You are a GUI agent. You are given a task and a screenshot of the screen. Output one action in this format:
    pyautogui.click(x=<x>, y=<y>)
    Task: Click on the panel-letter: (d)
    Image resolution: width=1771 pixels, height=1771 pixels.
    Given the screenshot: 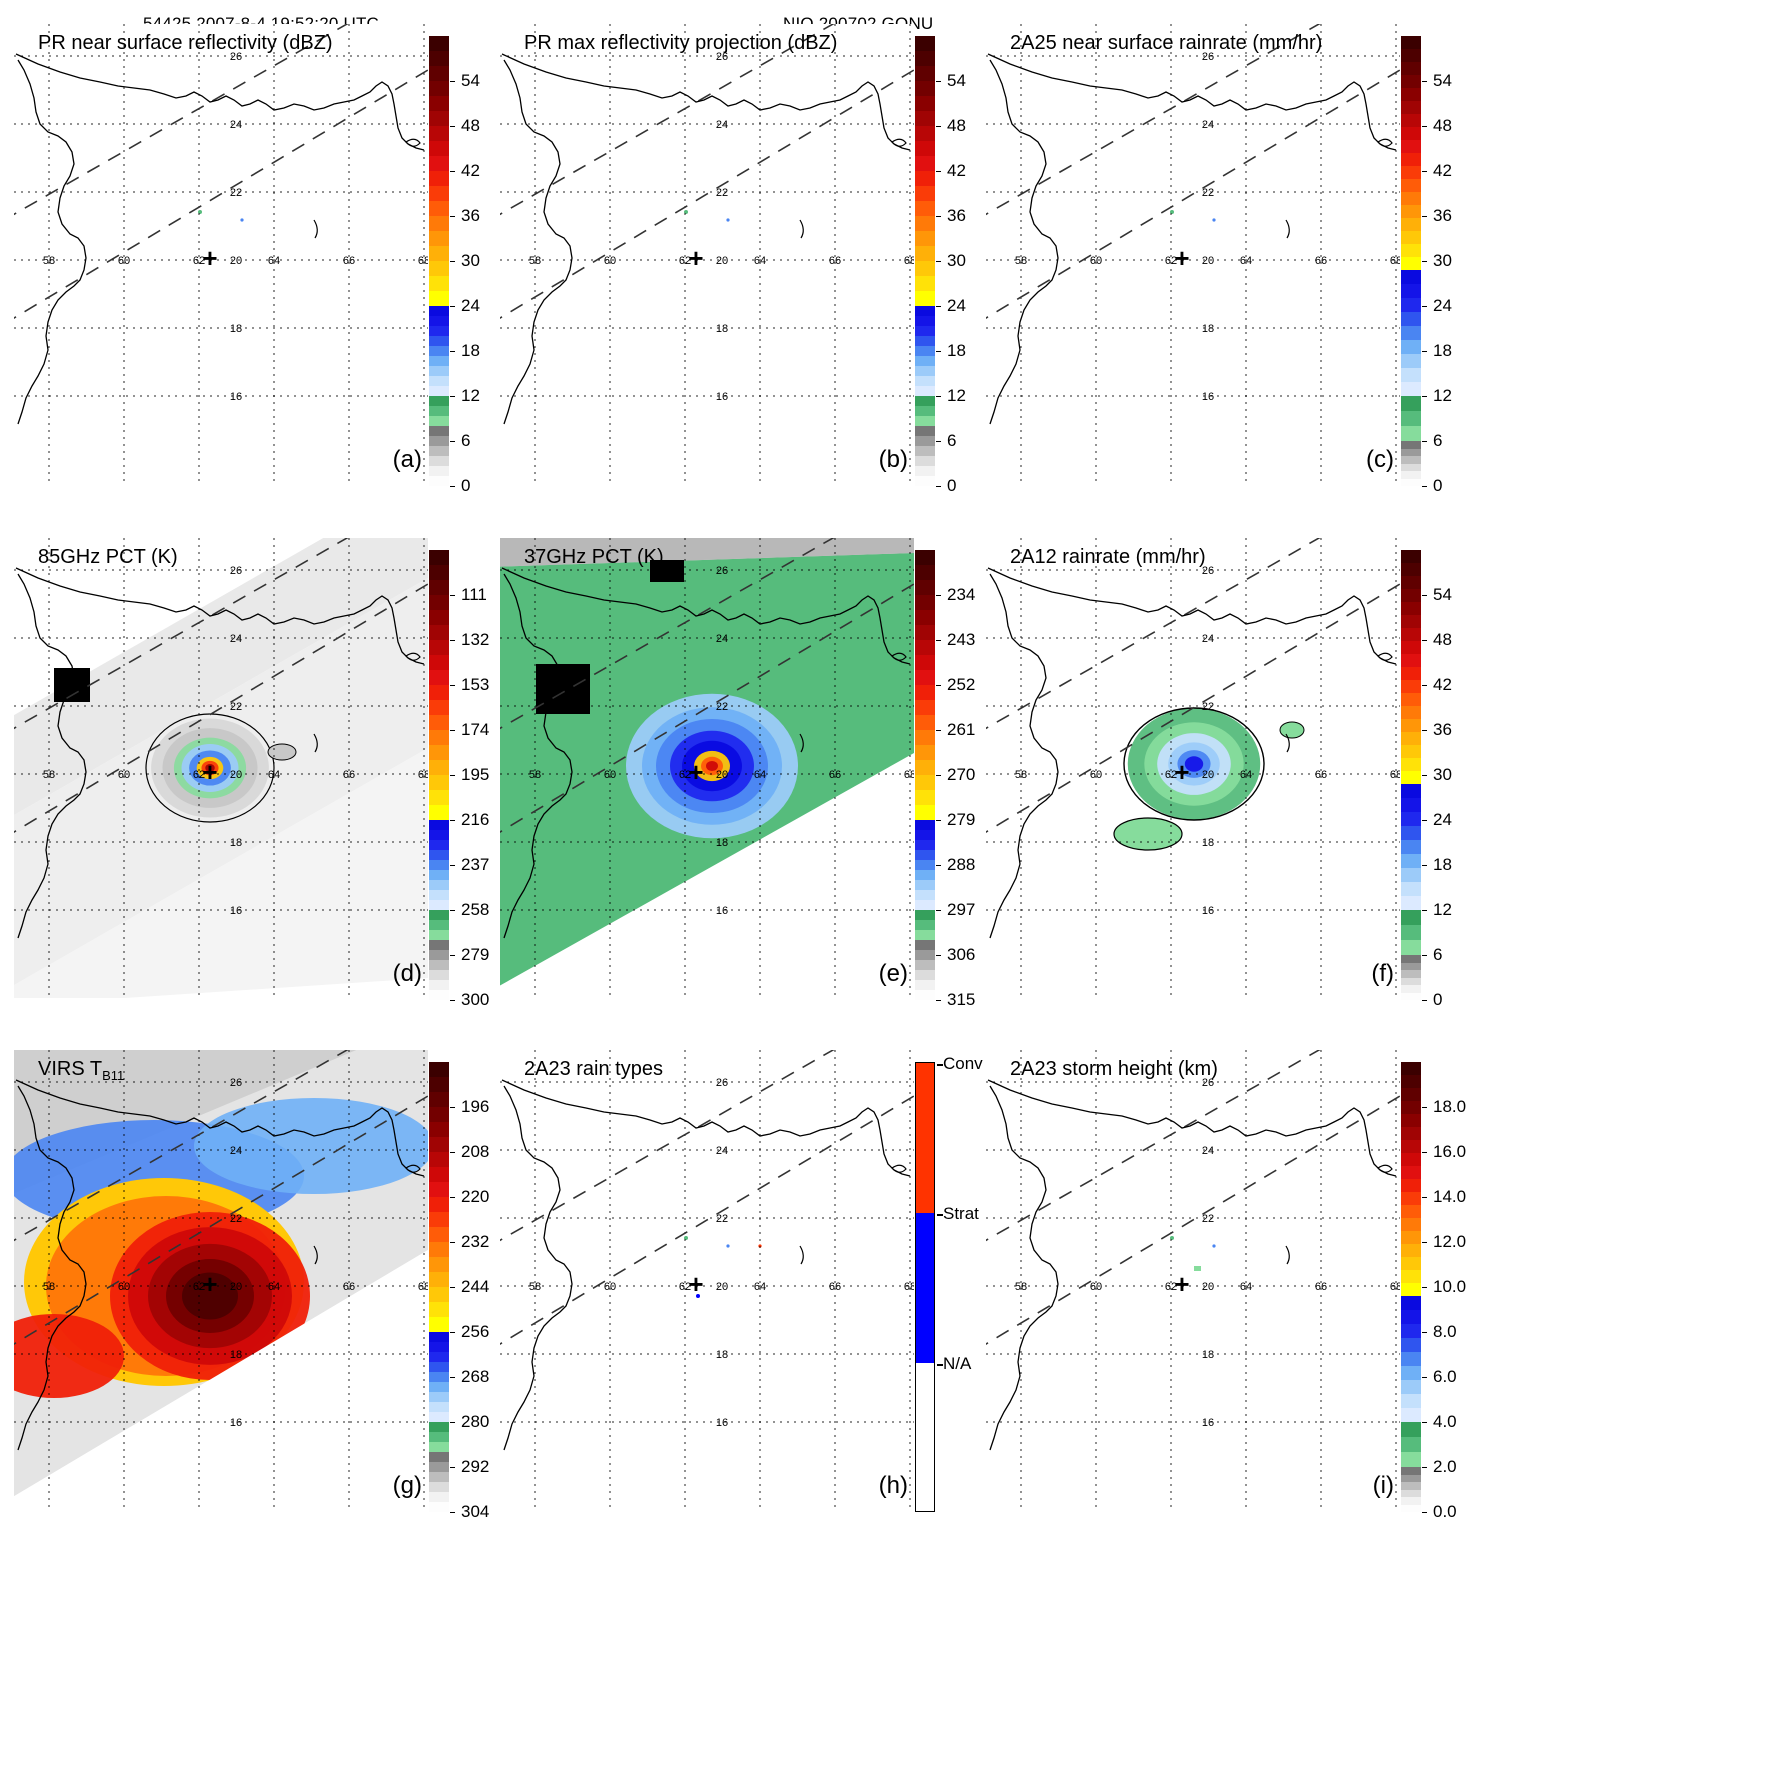 What is the action you would take?
    pyautogui.click(x=407, y=973)
    